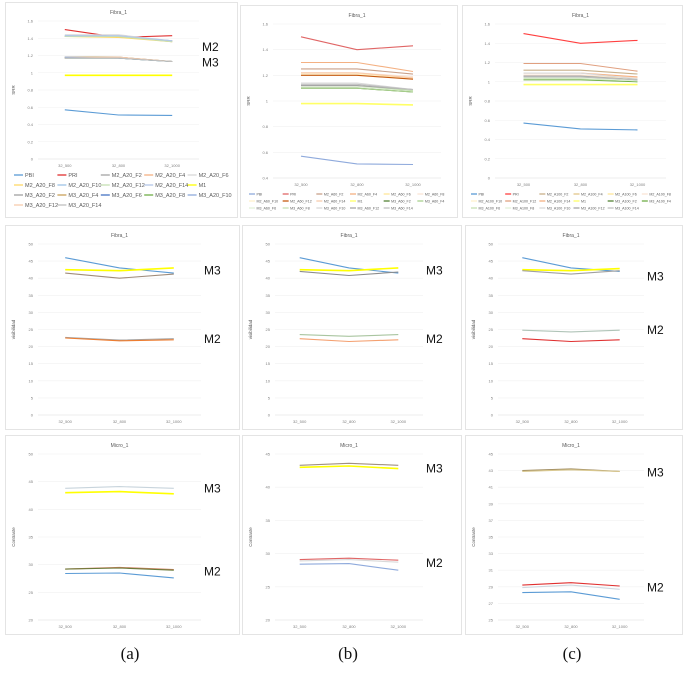 The image size is (683, 673). Describe the element at coordinates (491, 470) in the screenshot. I see `y-tick-label: 43` at that location.